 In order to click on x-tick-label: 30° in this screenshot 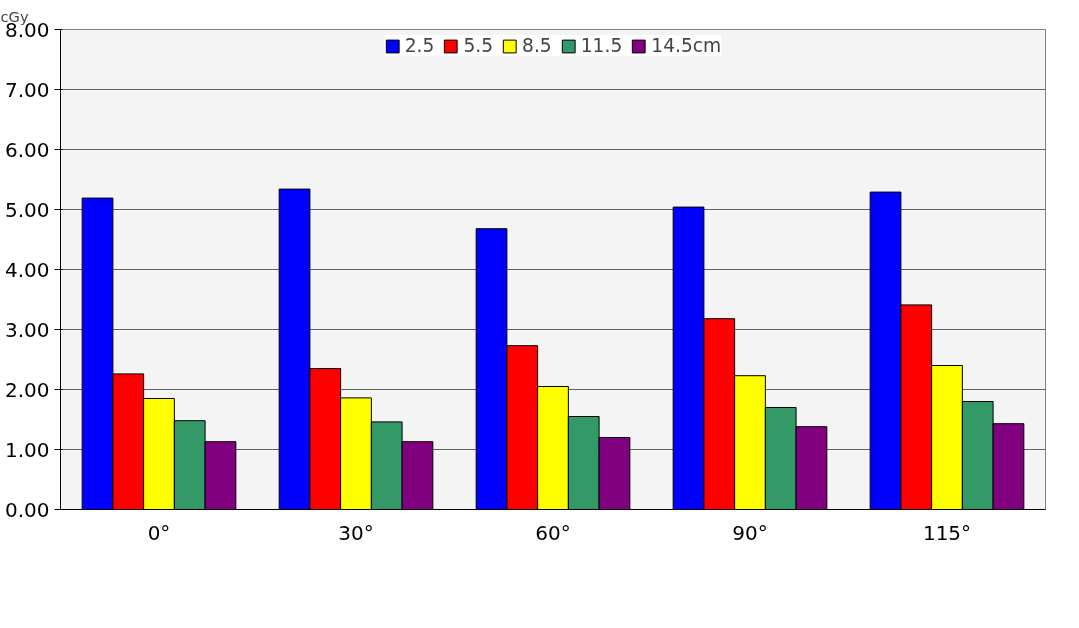, I will do `click(356, 532)`.